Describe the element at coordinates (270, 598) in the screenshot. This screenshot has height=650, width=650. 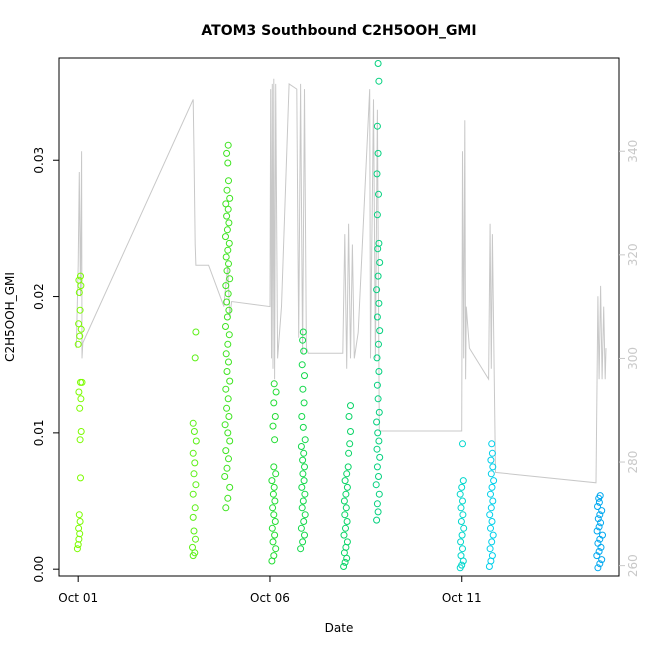
I see `x-tick-label: Oct 06` at that location.